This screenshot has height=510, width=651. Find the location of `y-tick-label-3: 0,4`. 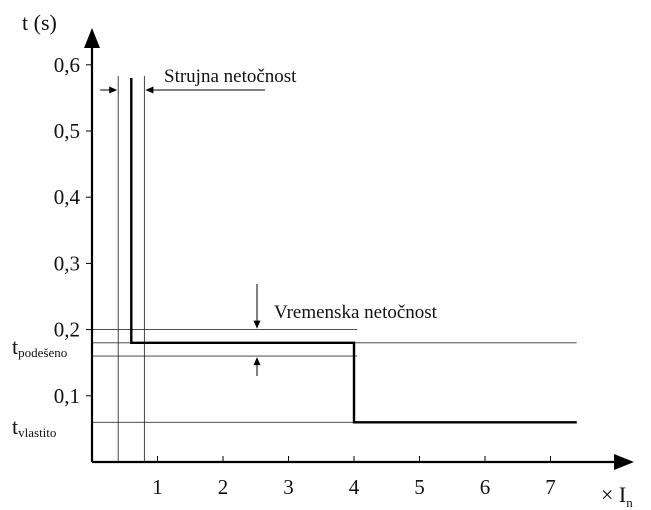

y-tick-label-3: 0,4 is located at coordinates (67, 197).